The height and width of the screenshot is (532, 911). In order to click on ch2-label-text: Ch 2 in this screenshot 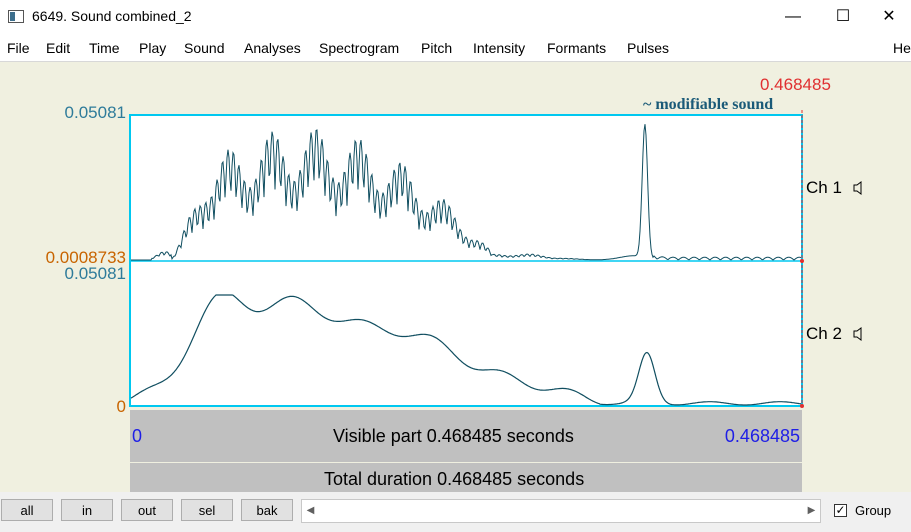, I will do `click(824, 333)`.